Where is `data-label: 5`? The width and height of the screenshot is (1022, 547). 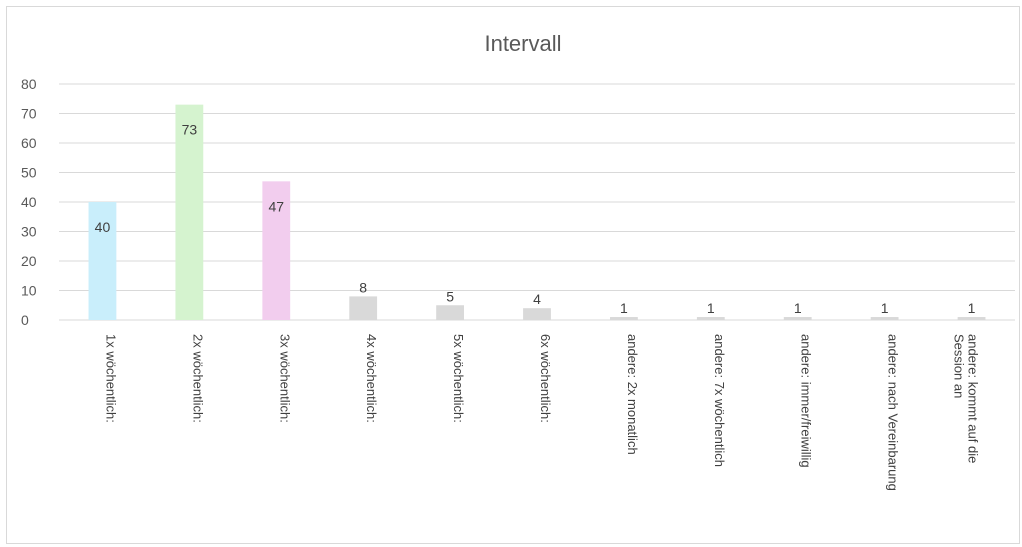
data-label: 5 is located at coordinates (450, 296).